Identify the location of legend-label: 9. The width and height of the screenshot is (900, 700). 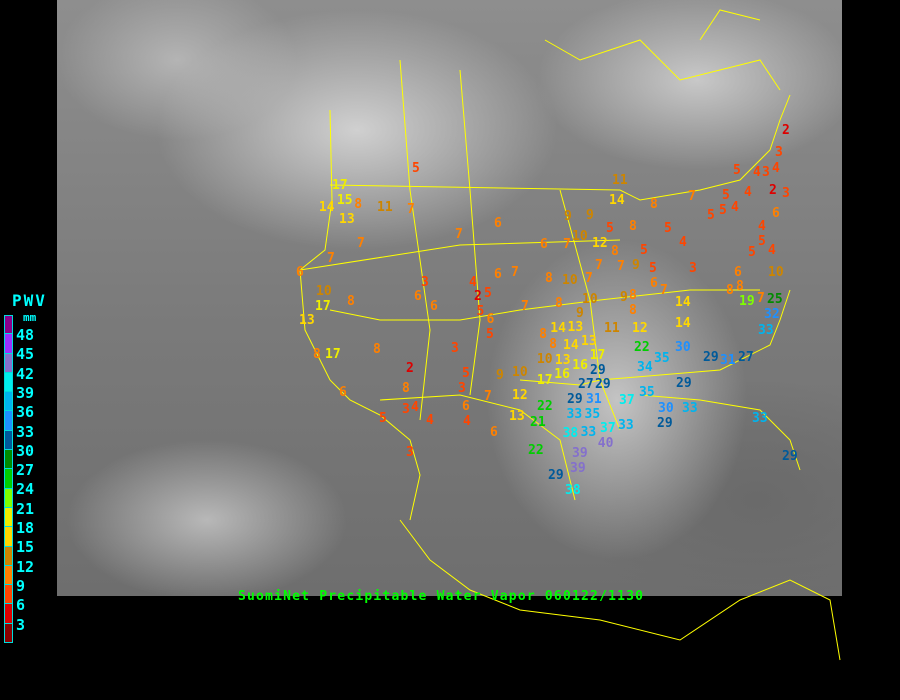
(21, 585).